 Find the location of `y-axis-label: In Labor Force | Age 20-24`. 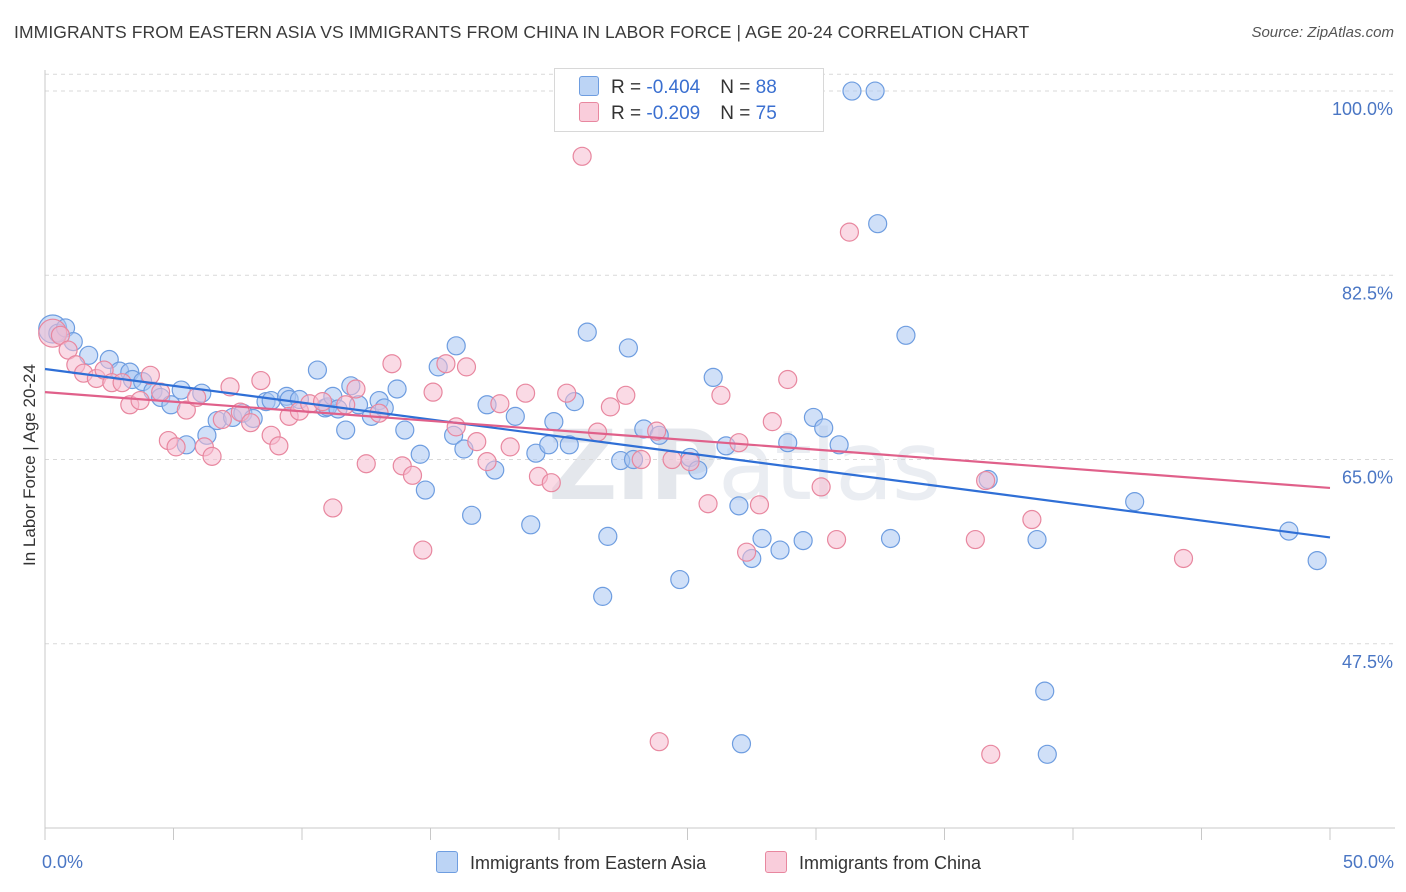

y-axis-label: In Labor Force | Age 20-24 is located at coordinates (29, 465).